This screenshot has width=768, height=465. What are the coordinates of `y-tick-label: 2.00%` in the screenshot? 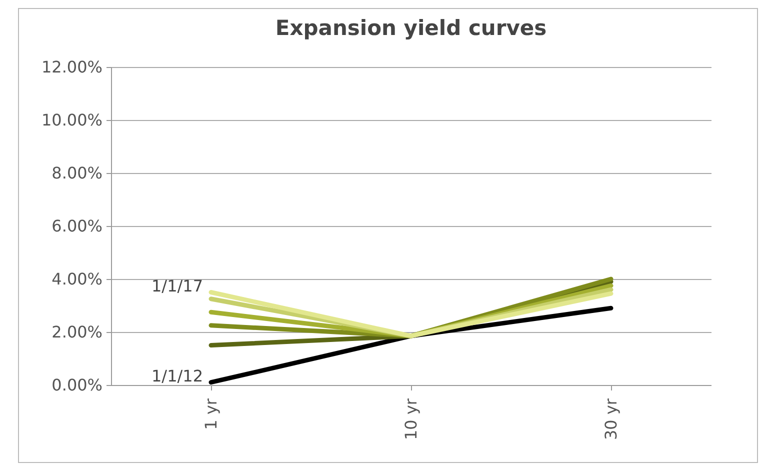 It's located at (77, 332).